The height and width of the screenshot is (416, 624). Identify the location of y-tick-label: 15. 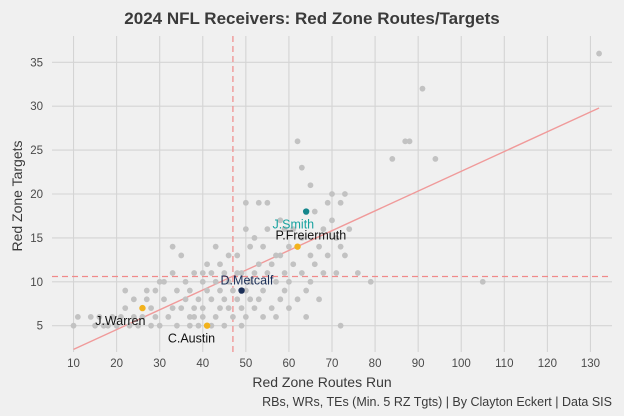
(36, 239).